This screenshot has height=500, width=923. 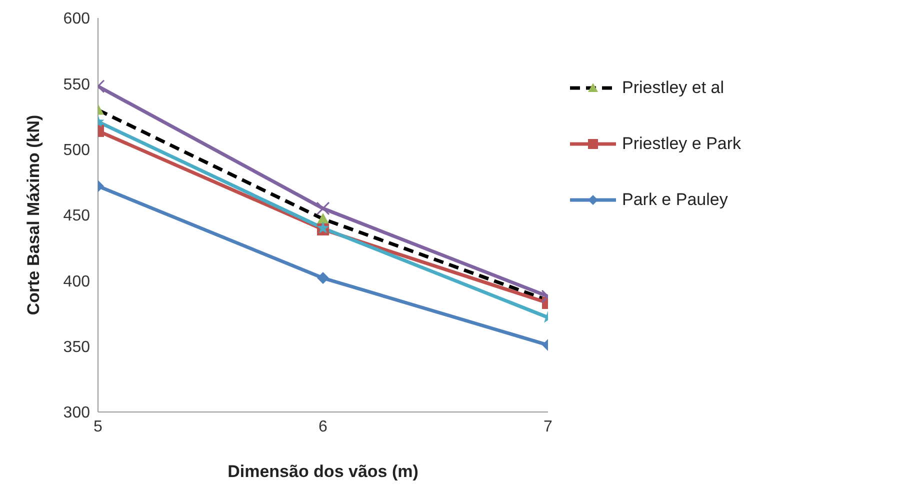 I want to click on legend-label: Priestley et al, so click(x=673, y=88).